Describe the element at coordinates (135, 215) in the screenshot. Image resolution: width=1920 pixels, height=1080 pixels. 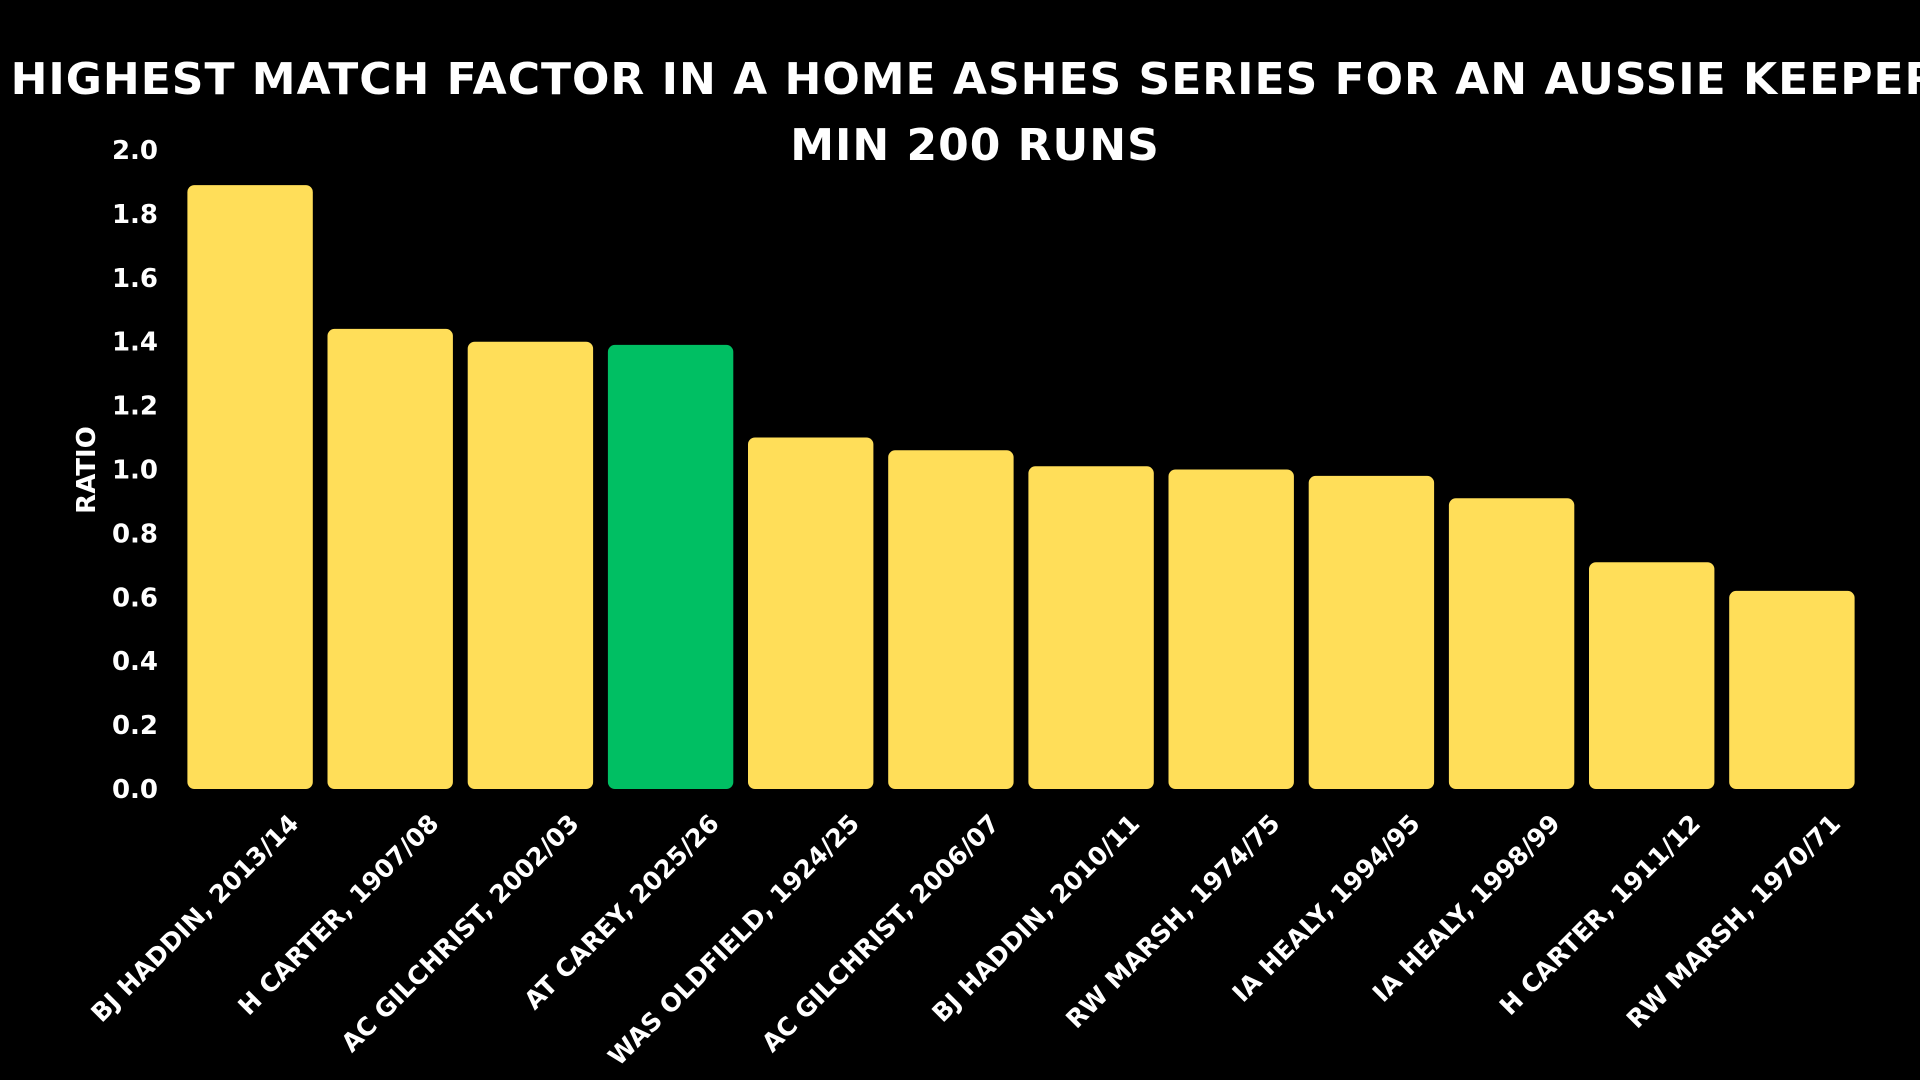
I see `y-tick-label: 1.8` at that location.